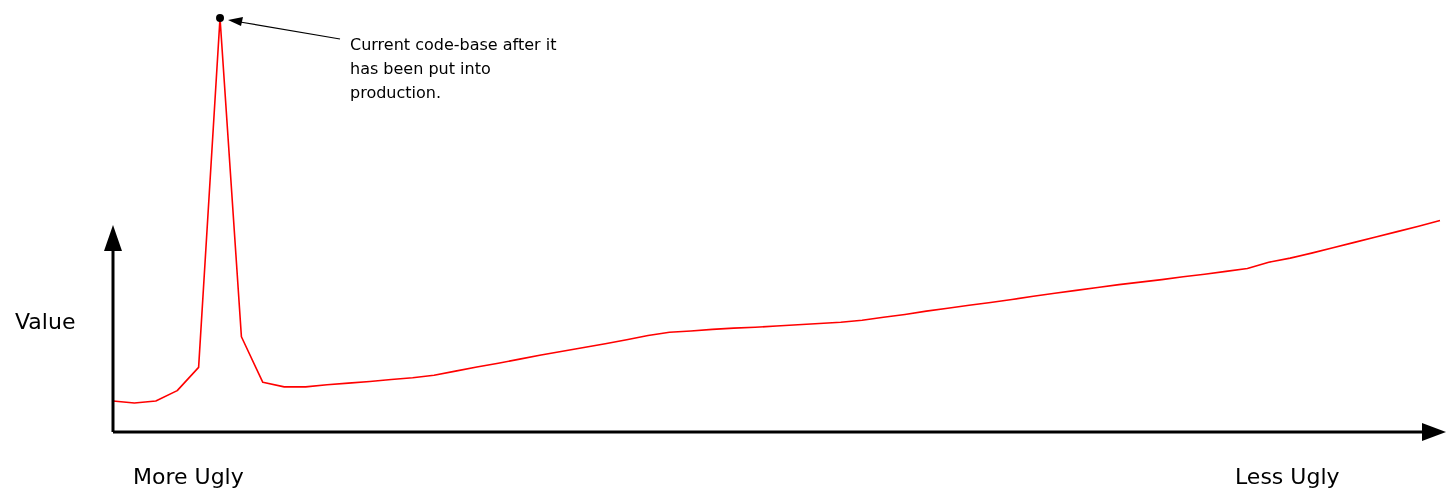  Describe the element at coordinates (188, 476) in the screenshot. I see `text: More Ugly` at that location.